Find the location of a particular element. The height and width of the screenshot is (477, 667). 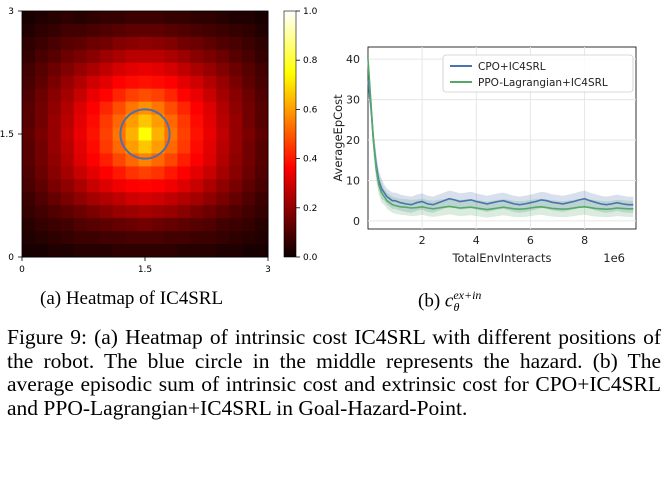

y-tick-label: 10 is located at coordinates (353, 180).